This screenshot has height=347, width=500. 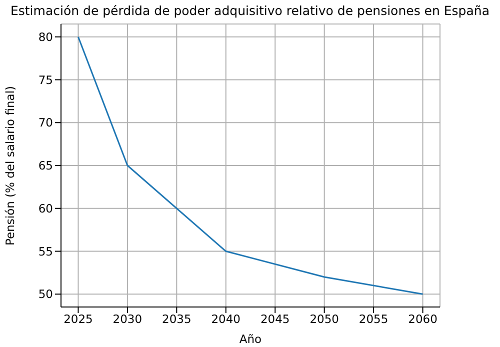 I want to click on x-tick-label: 2045, so click(x=275, y=319).